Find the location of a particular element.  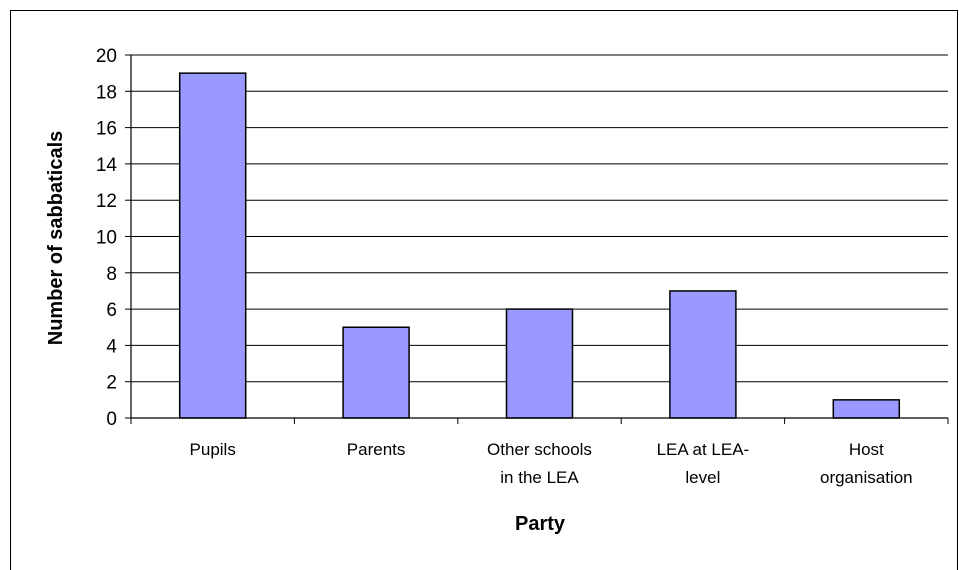

y-axis-title: Number of sabbaticals is located at coordinates (56, 238).